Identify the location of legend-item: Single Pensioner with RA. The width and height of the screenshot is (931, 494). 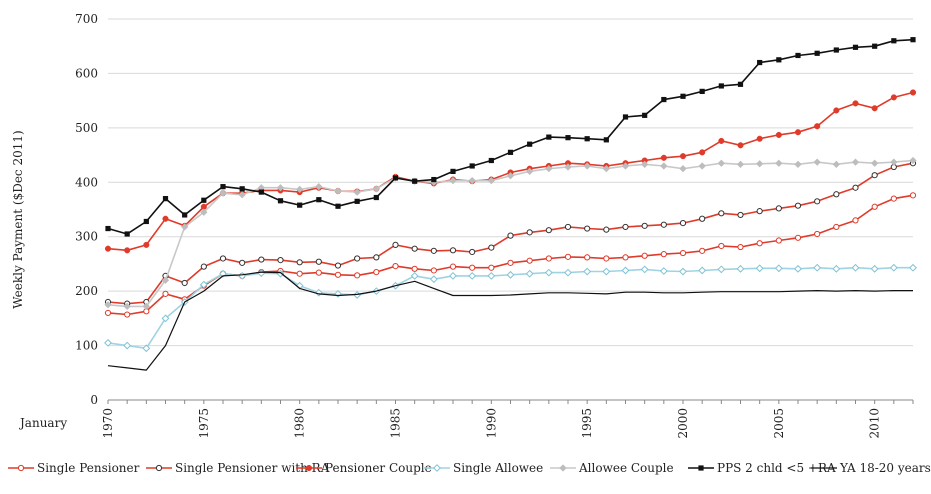
(238, 468).